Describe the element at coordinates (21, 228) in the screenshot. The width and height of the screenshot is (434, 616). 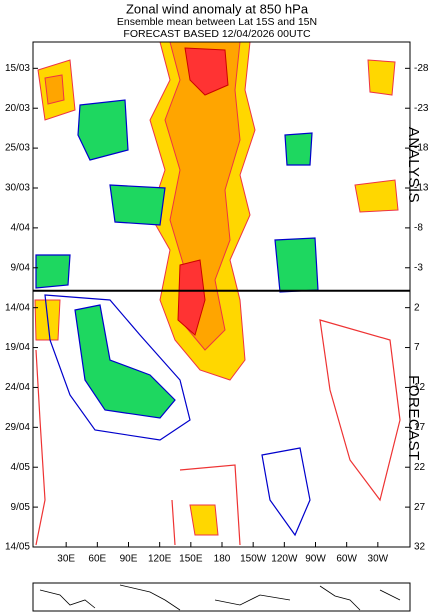
I see `date-label: 4/04` at that location.